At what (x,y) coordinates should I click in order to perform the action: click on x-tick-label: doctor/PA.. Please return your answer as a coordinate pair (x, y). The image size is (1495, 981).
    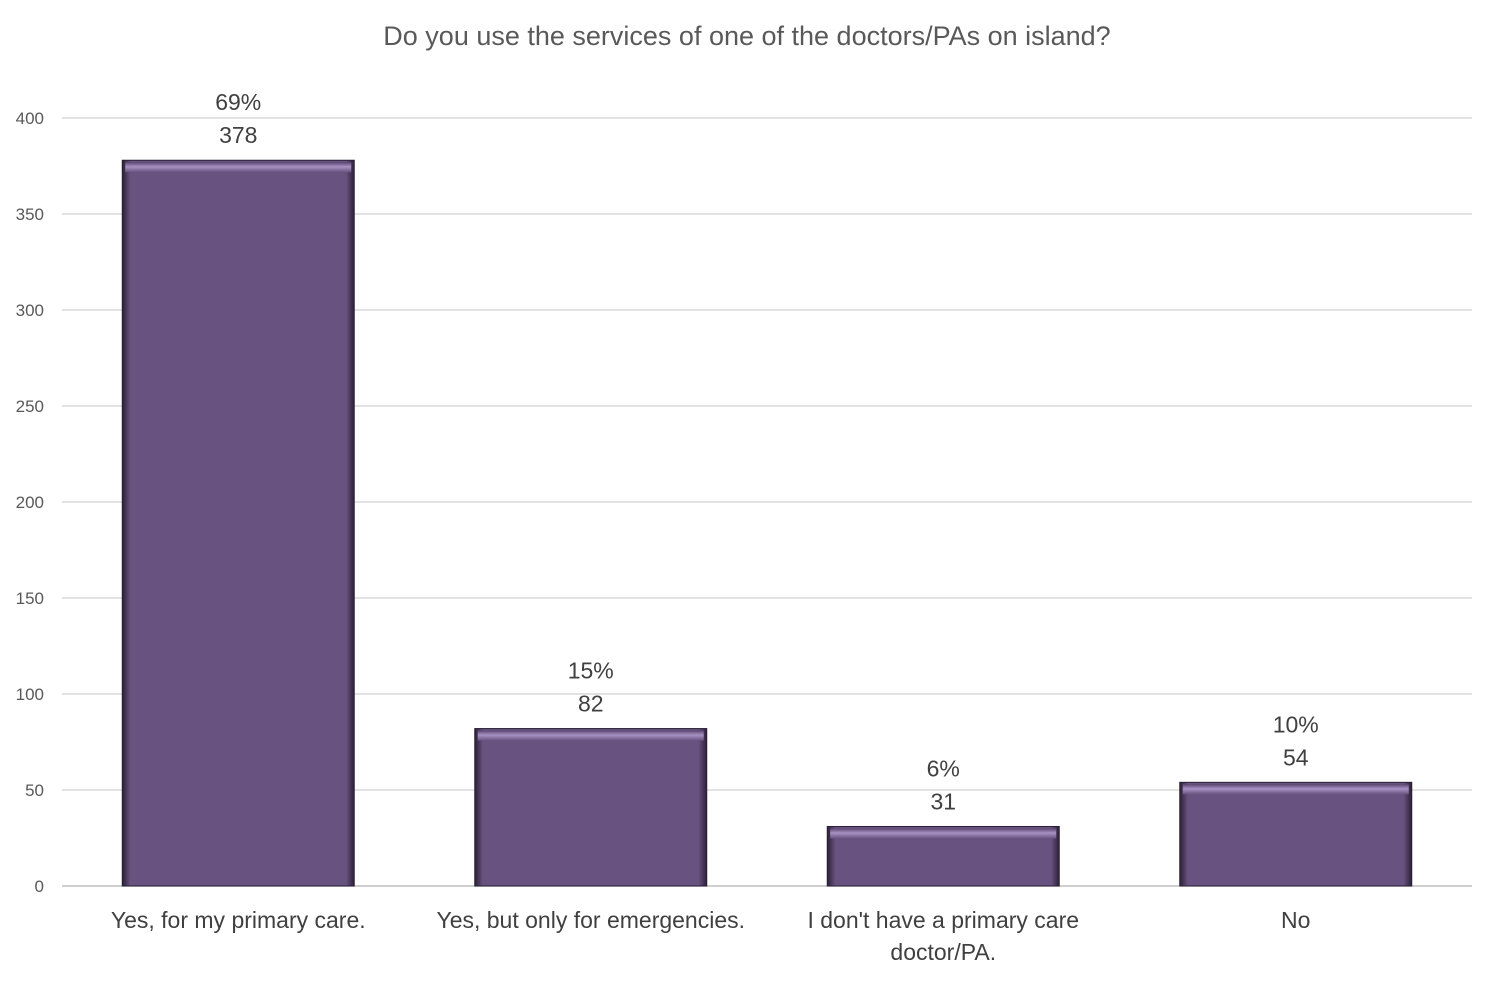
    Looking at the image, I should click on (943, 952).